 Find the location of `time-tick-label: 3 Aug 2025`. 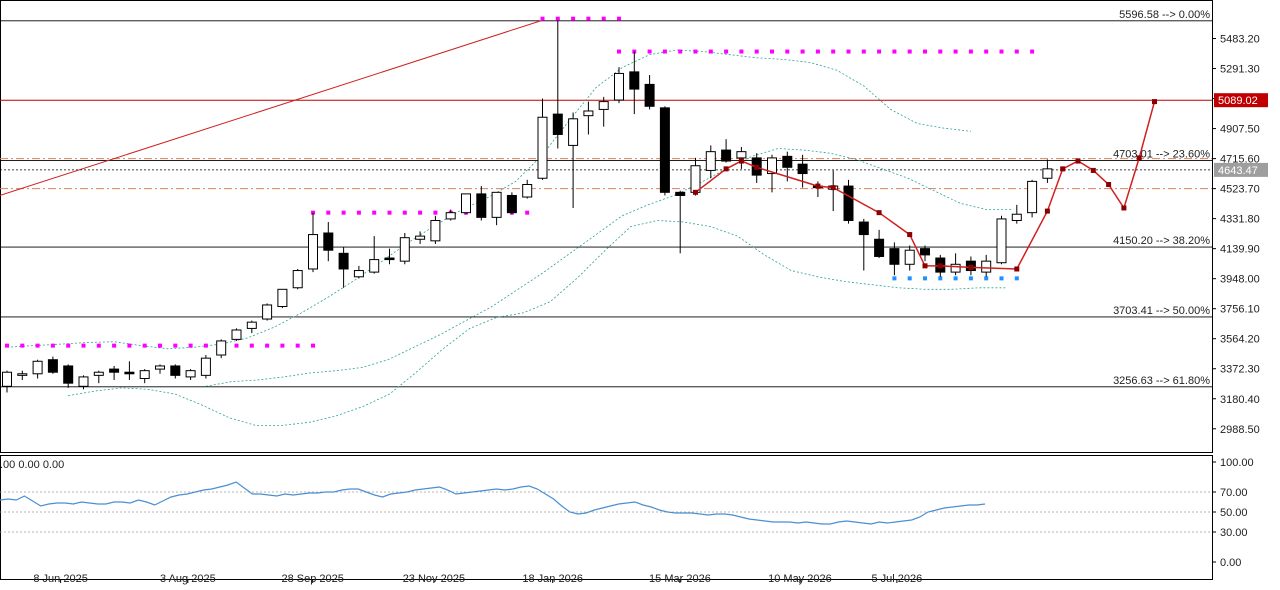

time-tick-label: 3 Aug 2025 is located at coordinates (188, 579).